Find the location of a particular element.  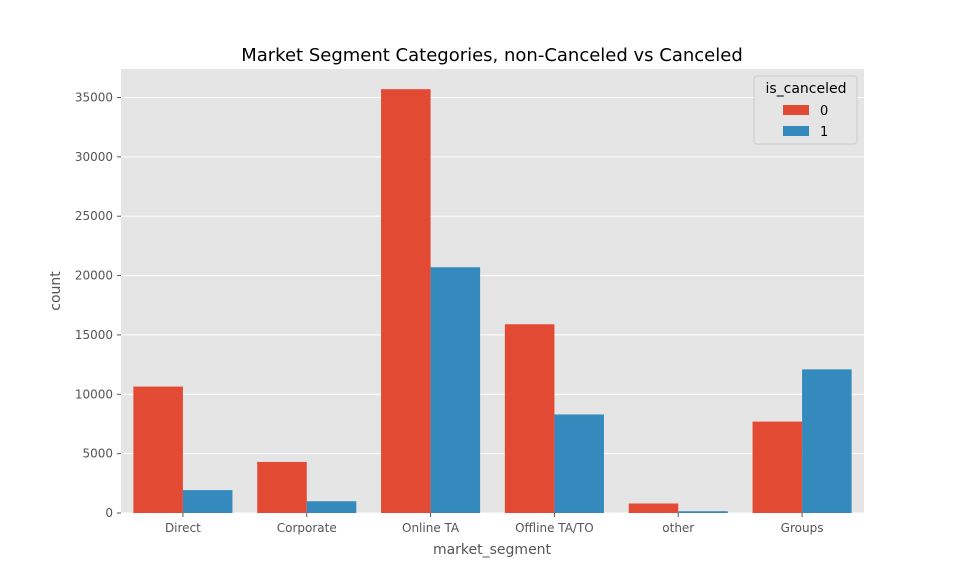

legend: is_canceled 0 1 is located at coordinates (805, 110).